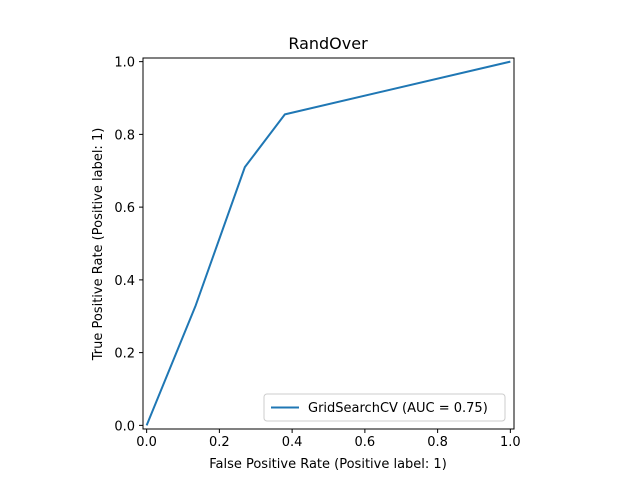 This screenshot has height=480, width=640. Describe the element at coordinates (398, 408) in the screenshot. I see `legend-entry-label: GridSearchCV (AUC = 0.75)` at that location.